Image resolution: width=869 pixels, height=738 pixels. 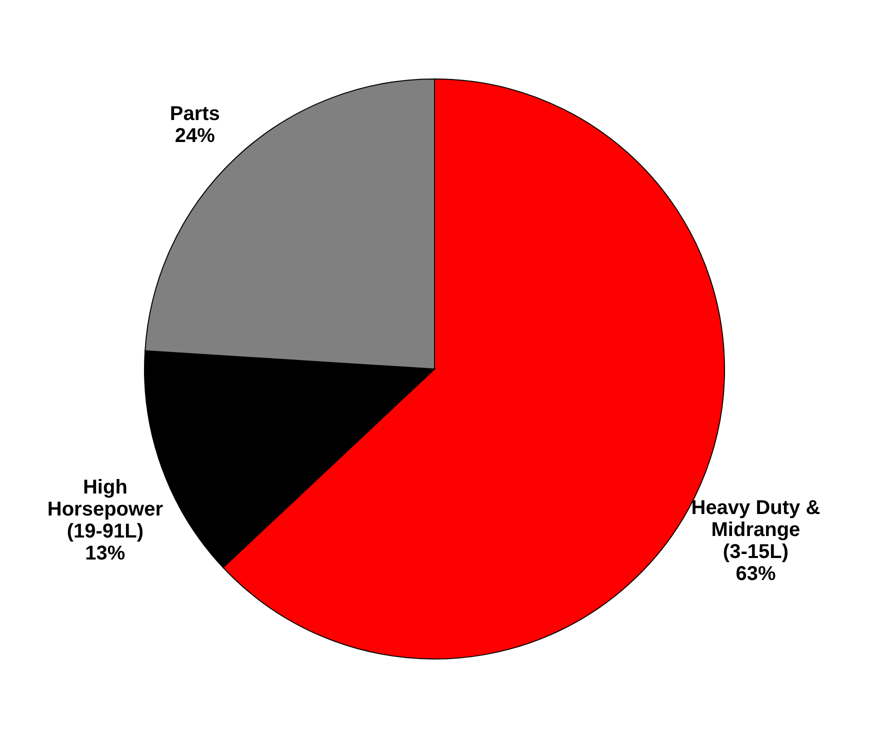 I want to click on data-label: 13%, so click(x=105, y=553).